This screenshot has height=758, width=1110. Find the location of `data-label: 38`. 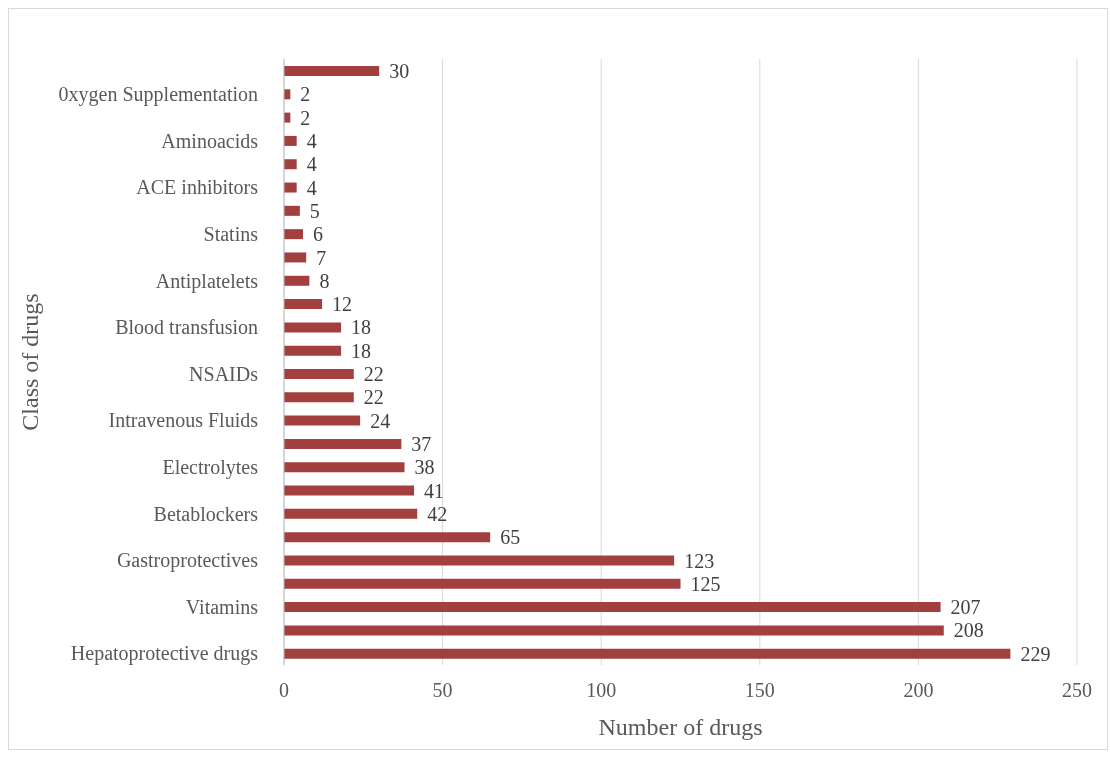

data-label: 38 is located at coordinates (424, 467).